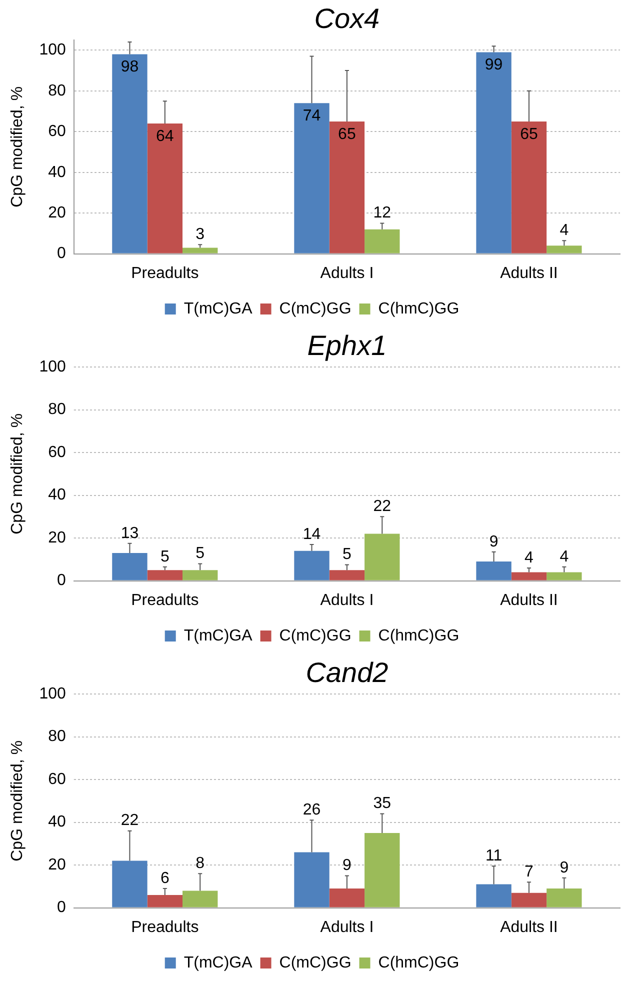  Describe the element at coordinates (129, 533) in the screenshot. I see `data-label: 13` at that location.